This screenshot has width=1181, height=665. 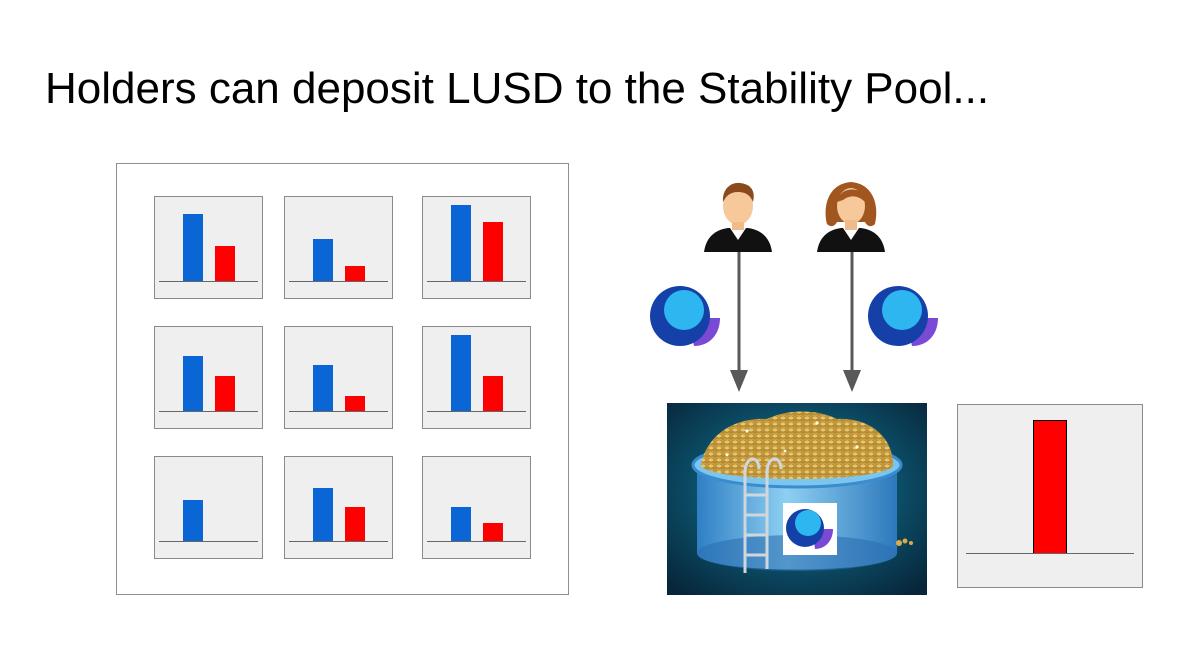 I want to click on female-user-icon, so click(x=851, y=217).